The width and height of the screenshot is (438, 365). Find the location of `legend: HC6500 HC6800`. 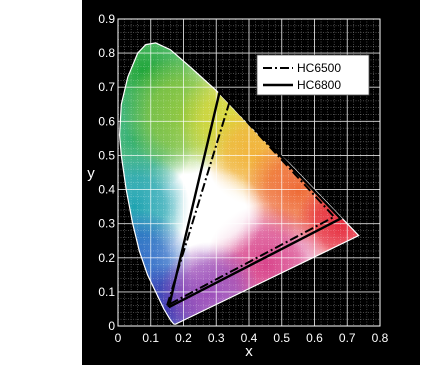

legend: HC6500 HC6800 is located at coordinates (313, 75).